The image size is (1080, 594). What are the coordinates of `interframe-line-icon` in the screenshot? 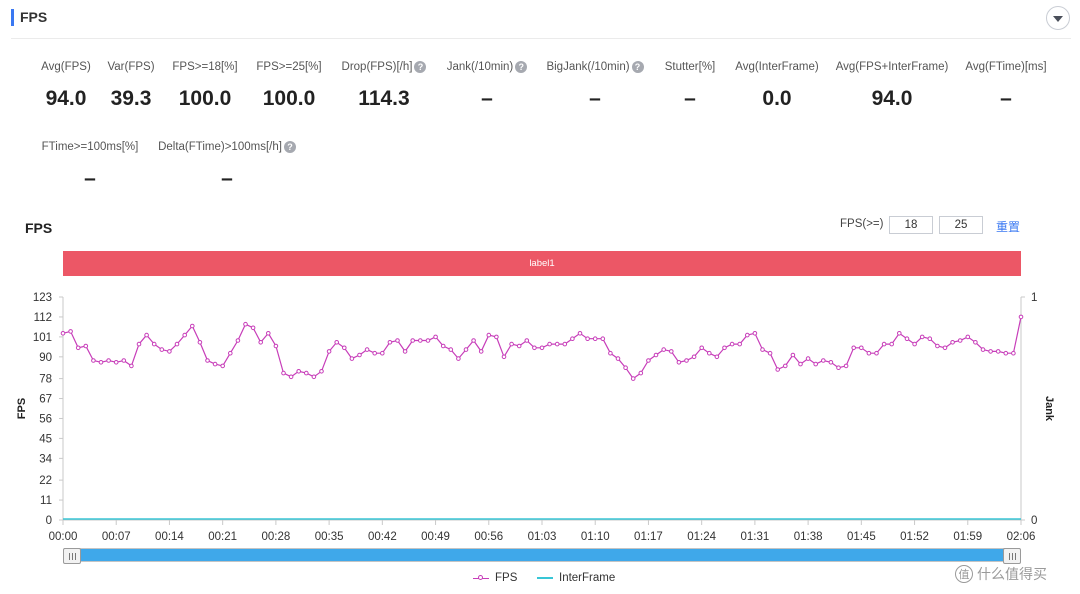 It's located at (545, 578).